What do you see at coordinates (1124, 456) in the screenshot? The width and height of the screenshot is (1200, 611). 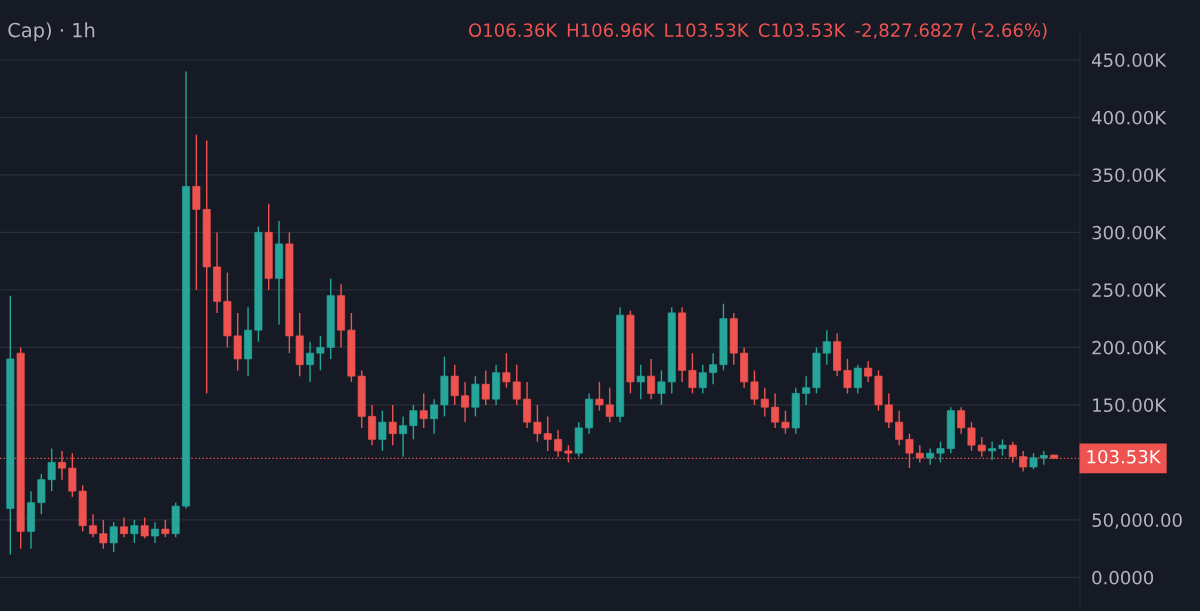 I see `ref-line-label: 103.53K` at bounding box center [1124, 456].